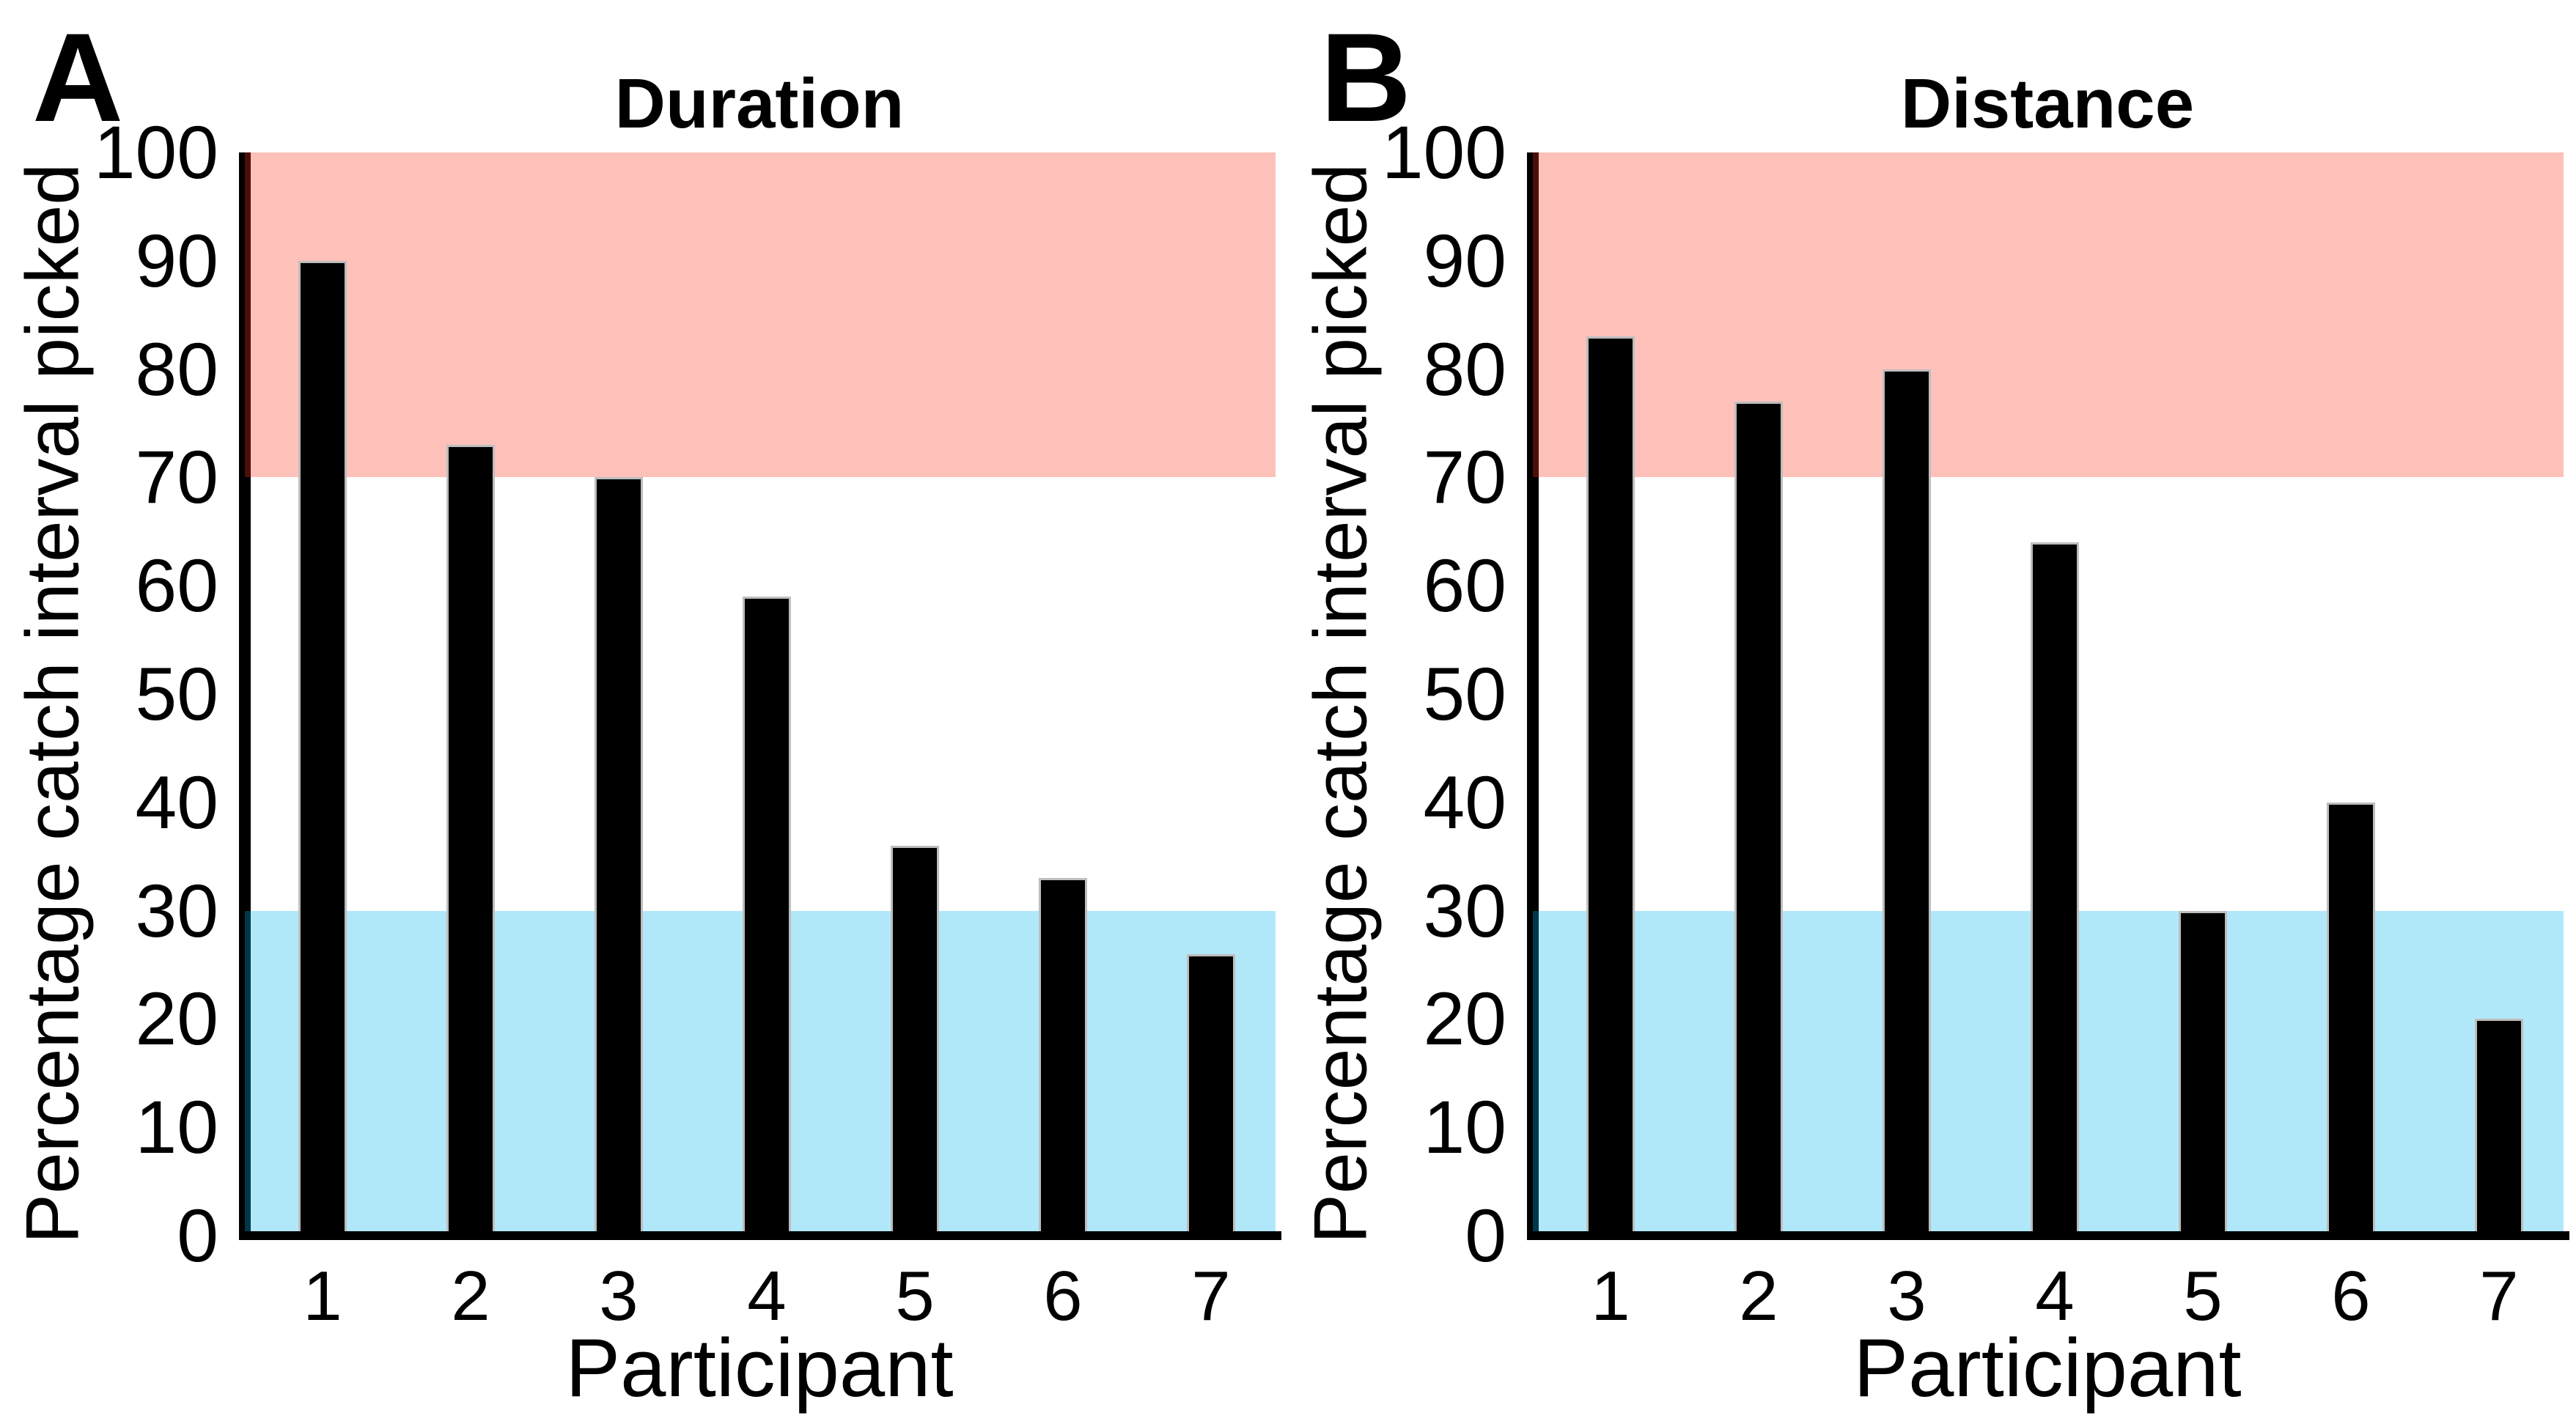  I want to click on chart-title-distance: Distance, so click(2047, 103).